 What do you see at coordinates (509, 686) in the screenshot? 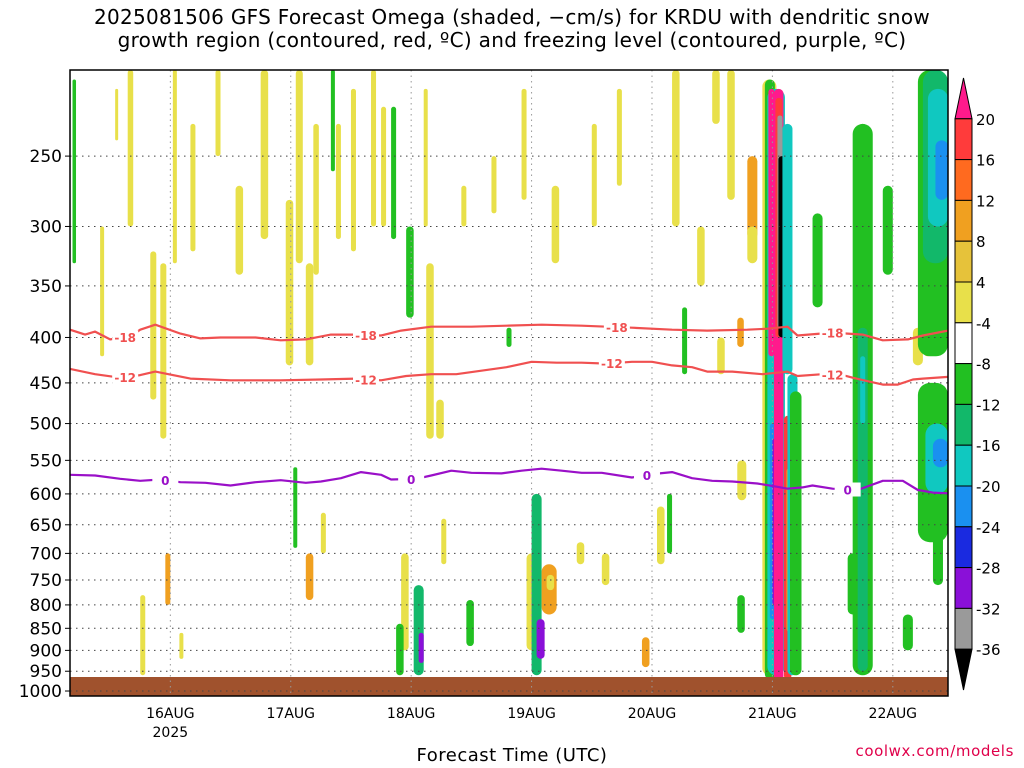
I see `ground-surface` at bounding box center [509, 686].